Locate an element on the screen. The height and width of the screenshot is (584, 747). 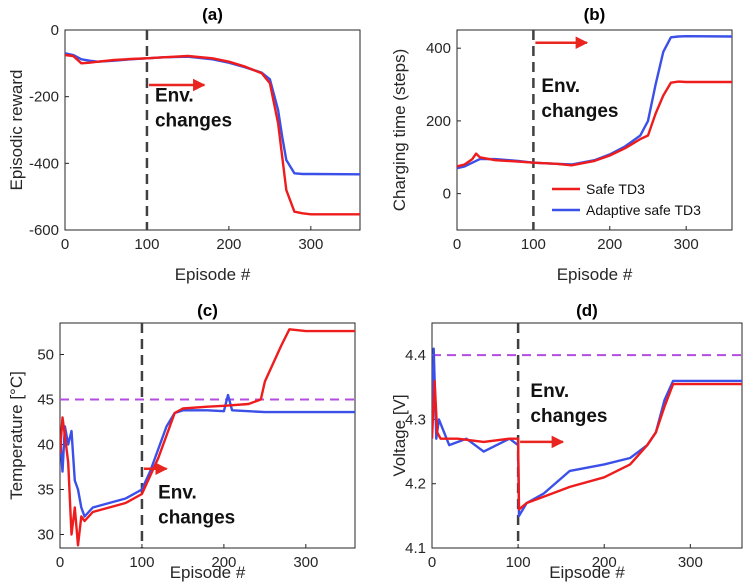
y-tick-label: 4.1 is located at coordinates (415, 548).